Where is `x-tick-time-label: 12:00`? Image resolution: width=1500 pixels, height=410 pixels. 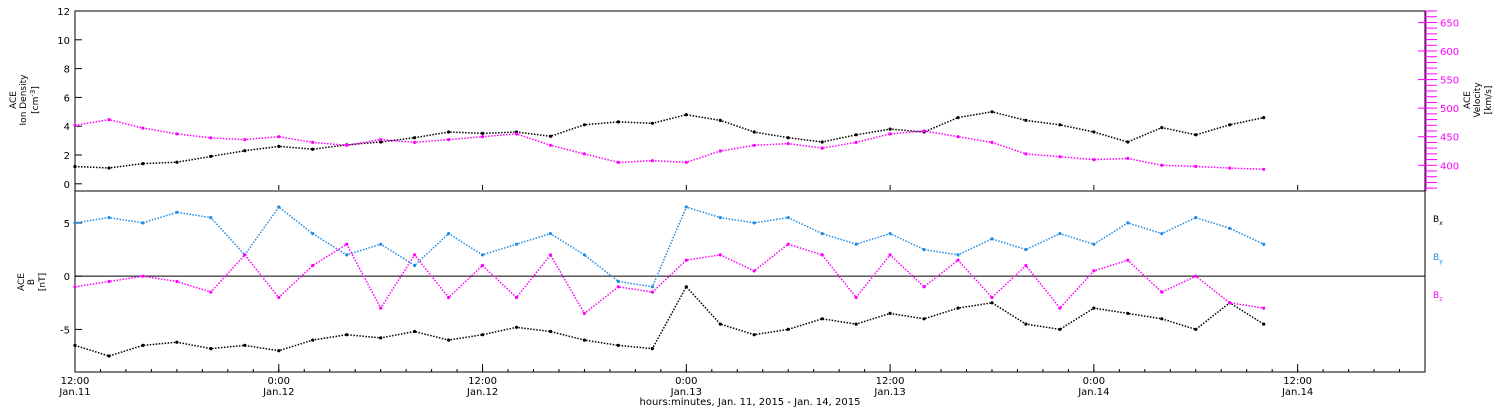 x-tick-time-label: 12:00 is located at coordinates (75, 381).